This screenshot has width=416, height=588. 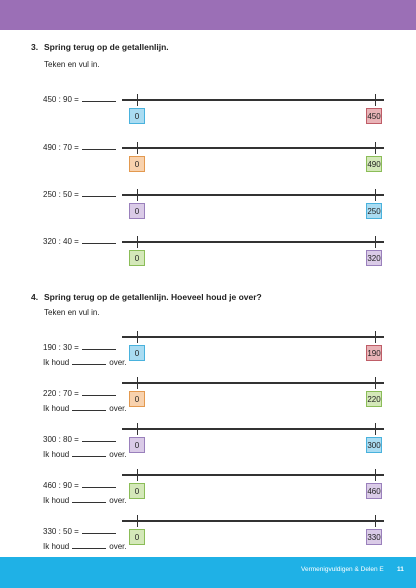 I want to click on footer-bar, so click(x=208, y=572).